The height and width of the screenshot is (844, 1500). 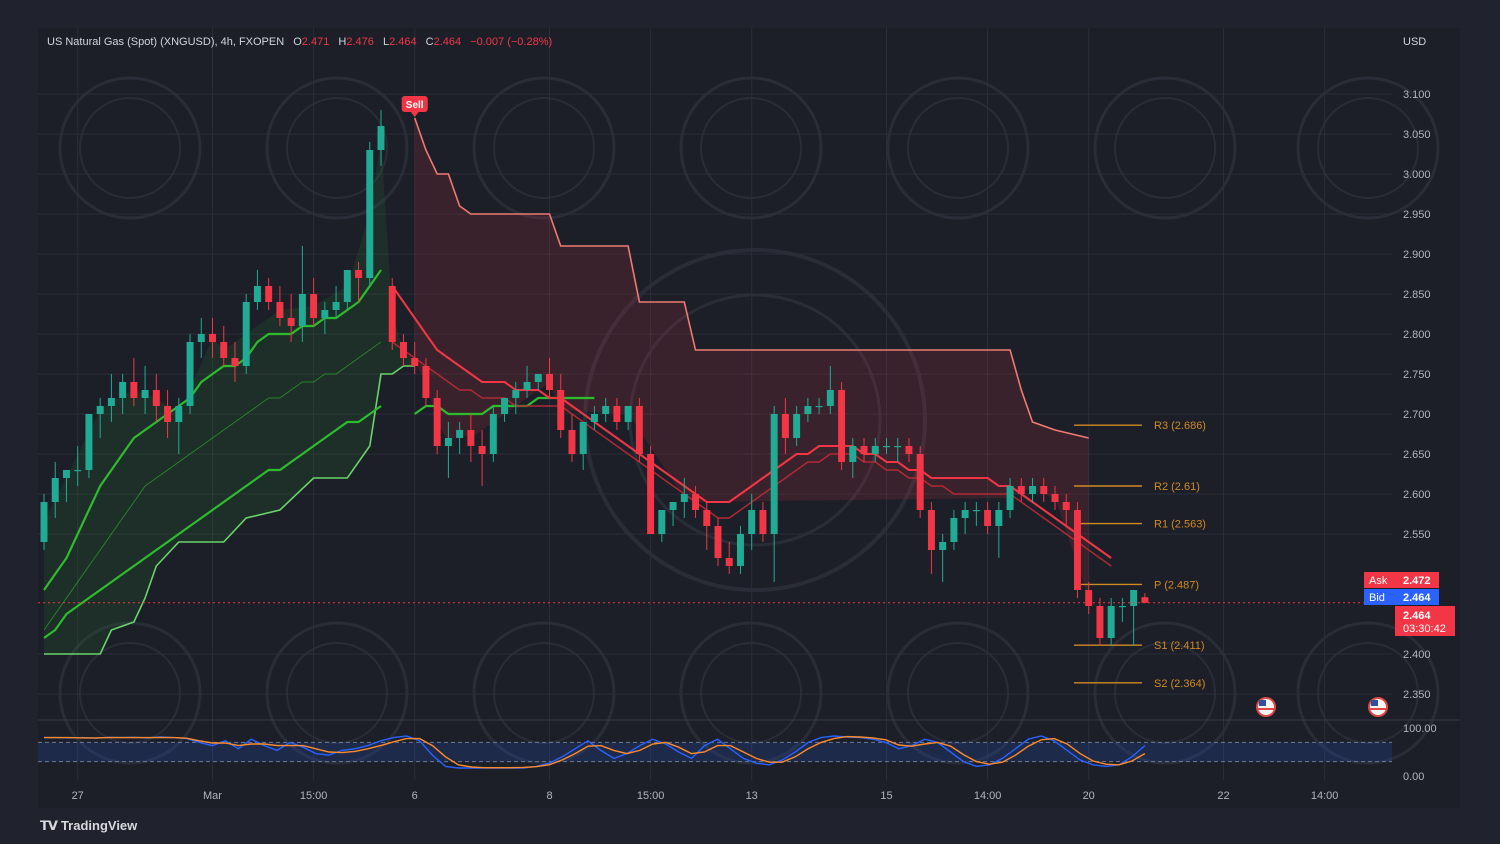 I want to click on bid-value: 2.464, so click(x=1417, y=598).